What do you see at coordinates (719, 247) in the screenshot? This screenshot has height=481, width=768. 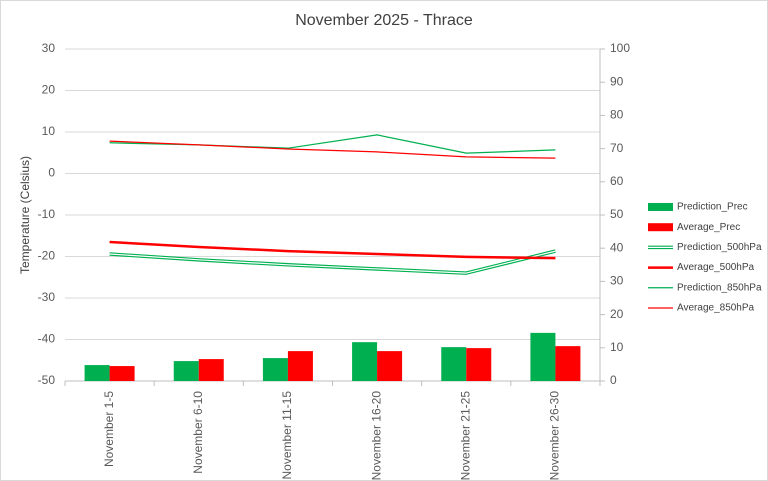 I see `legend-label: Prediction_500hPa` at bounding box center [719, 247].